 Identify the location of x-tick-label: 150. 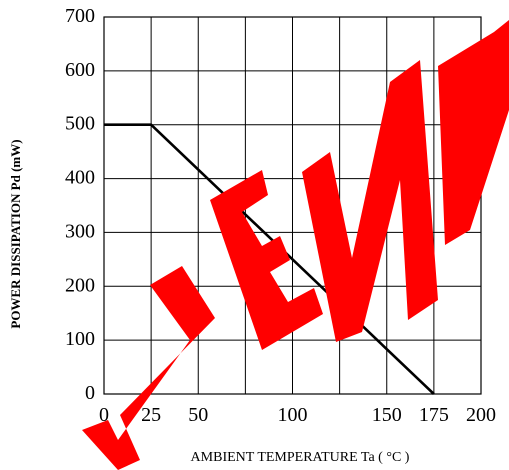
(387, 415).